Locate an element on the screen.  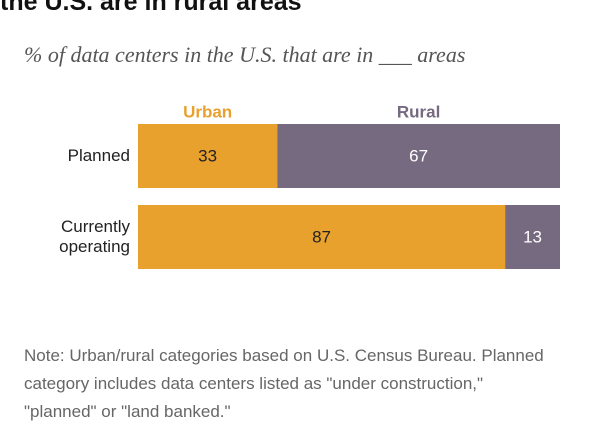
data-label: 13 is located at coordinates (532, 236).